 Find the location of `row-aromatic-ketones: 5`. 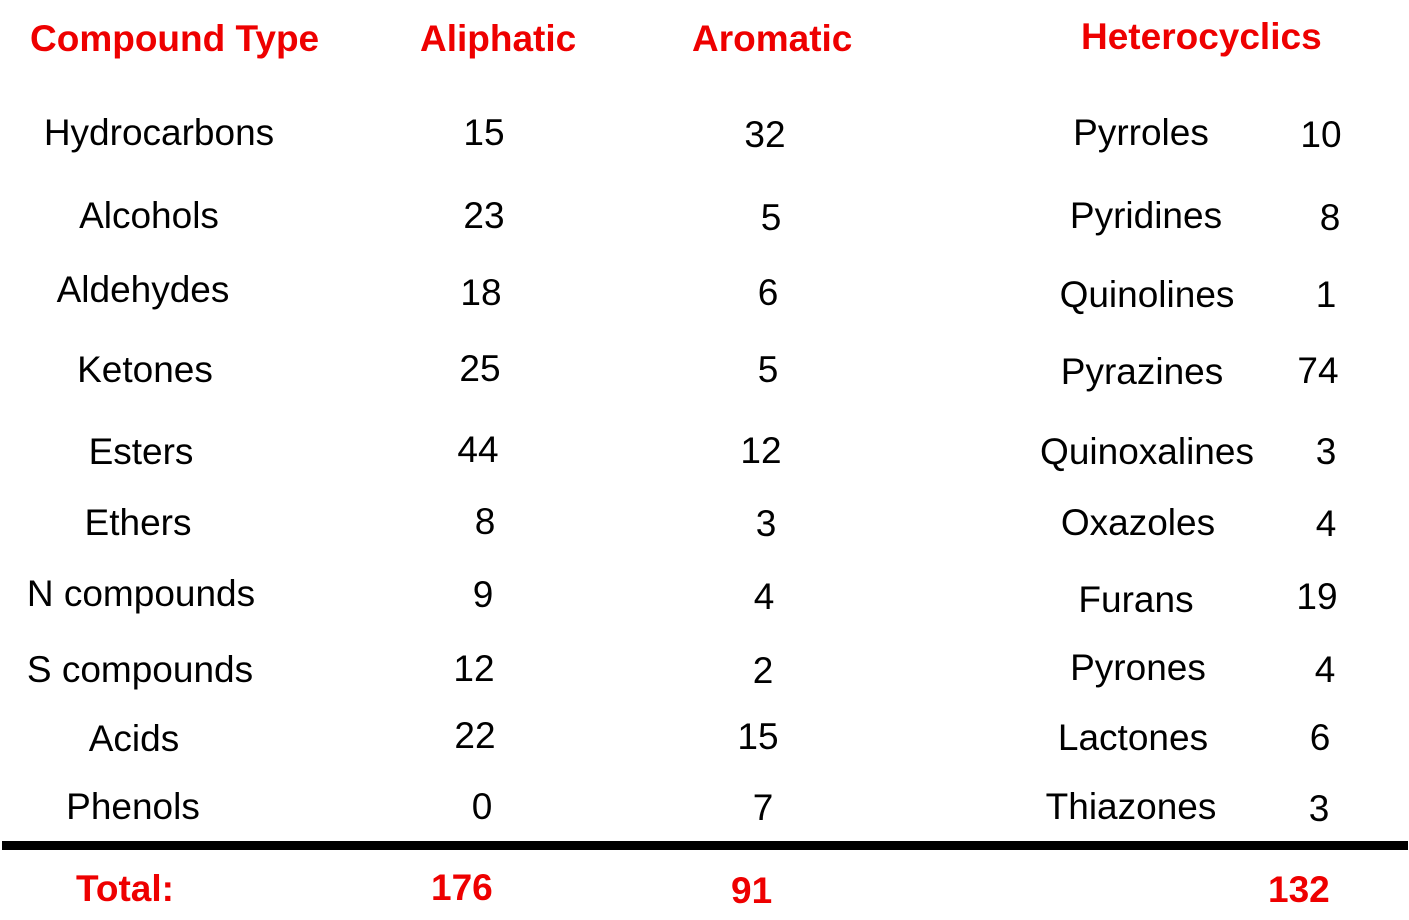

row-aromatic-ketones: 5 is located at coordinates (768, 369).